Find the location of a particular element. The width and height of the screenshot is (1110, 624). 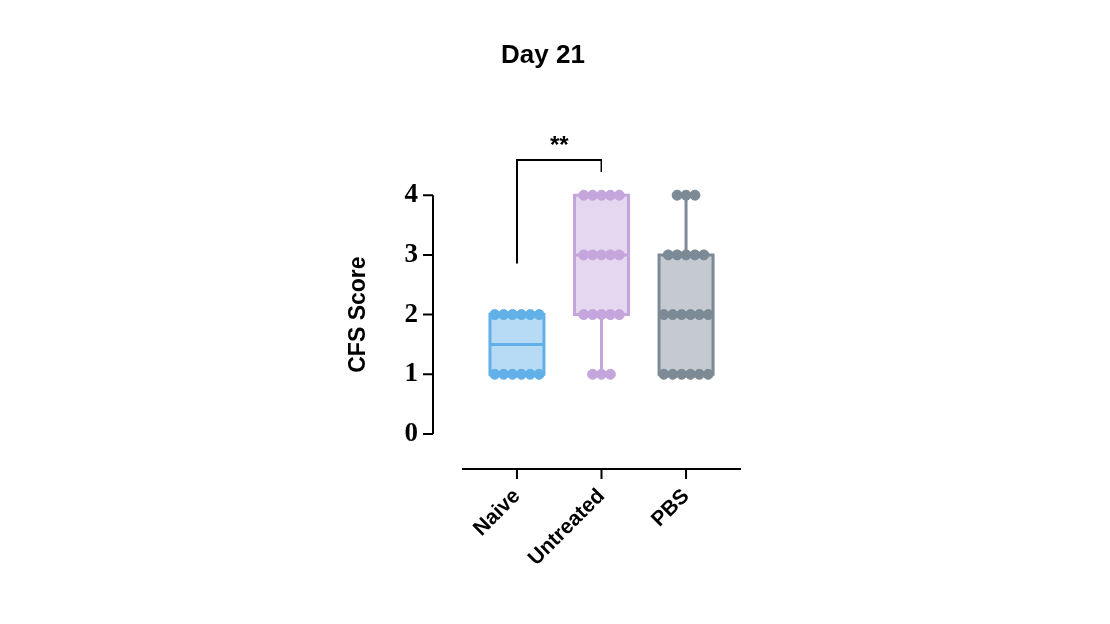

y-tick-label: 4 is located at coordinates (411, 193).